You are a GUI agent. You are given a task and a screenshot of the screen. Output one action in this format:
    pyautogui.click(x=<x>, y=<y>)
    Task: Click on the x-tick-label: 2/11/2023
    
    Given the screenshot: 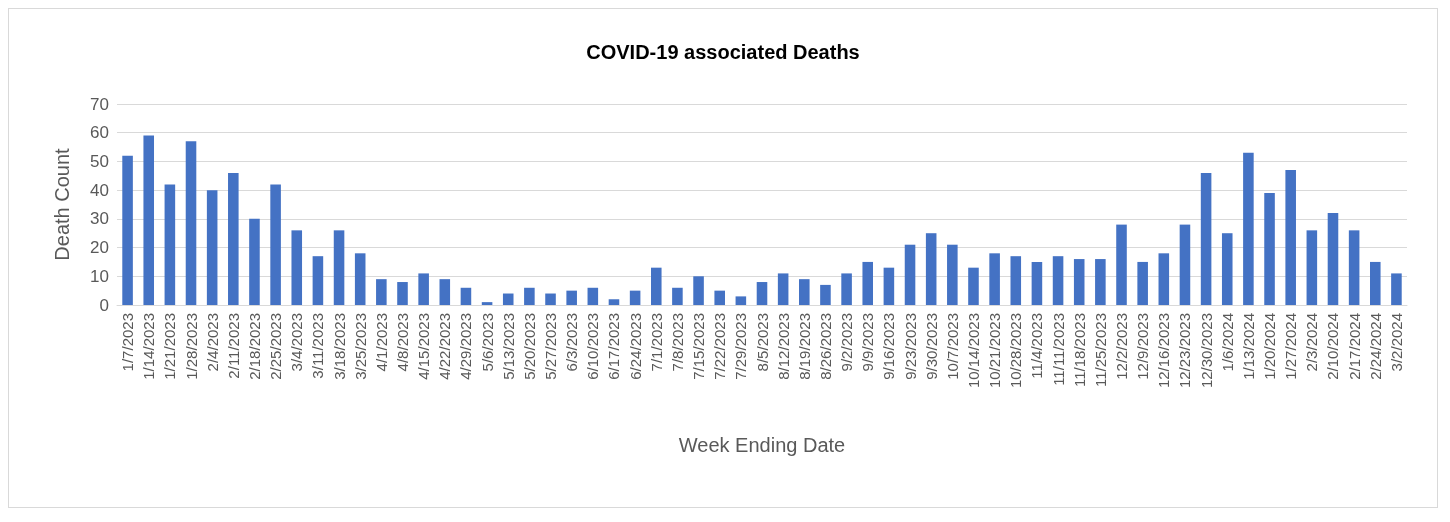 What is the action you would take?
    pyautogui.click(x=233, y=346)
    